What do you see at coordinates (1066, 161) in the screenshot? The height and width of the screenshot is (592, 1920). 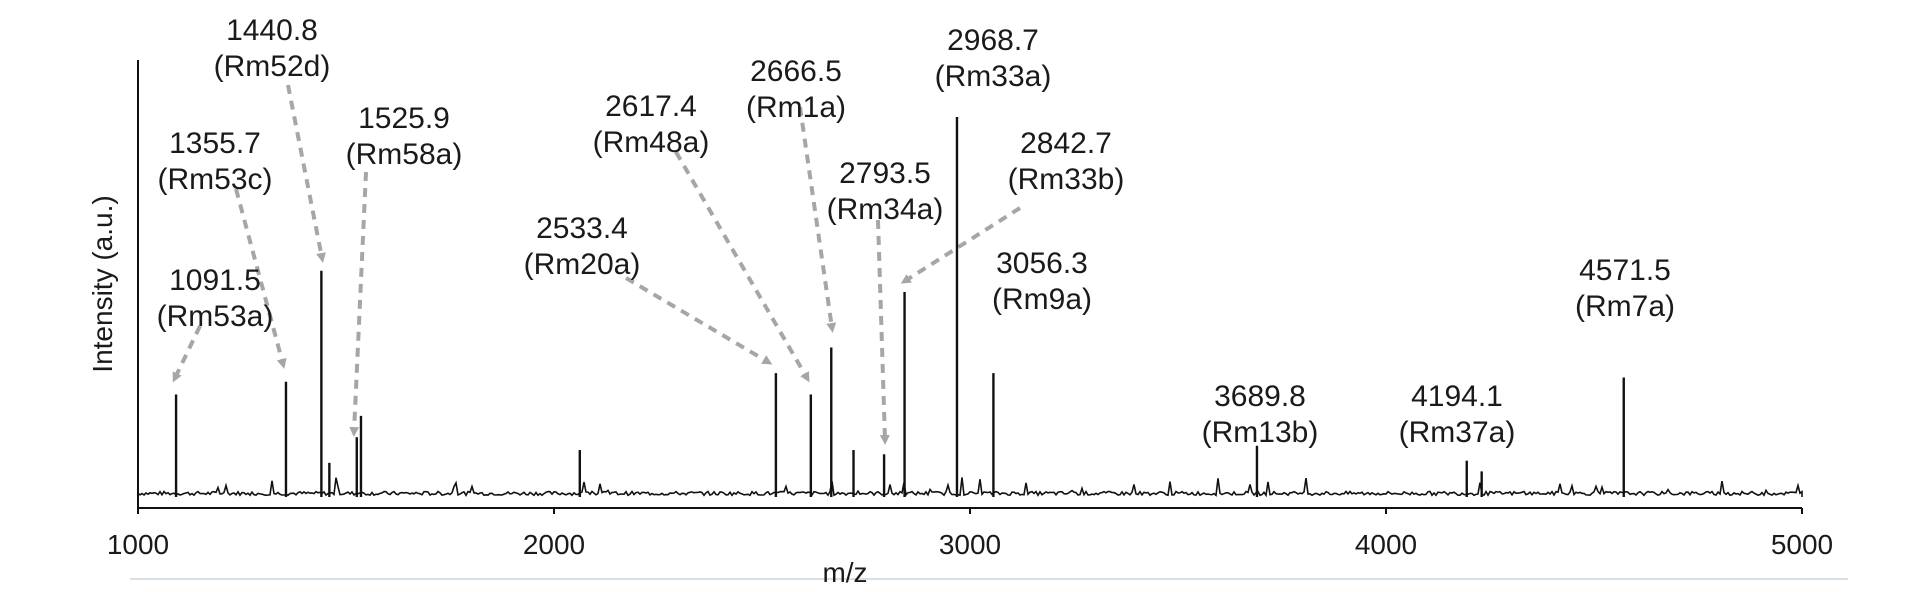 I see `peak-label-group: 2842.7(Rm33b)` at bounding box center [1066, 161].